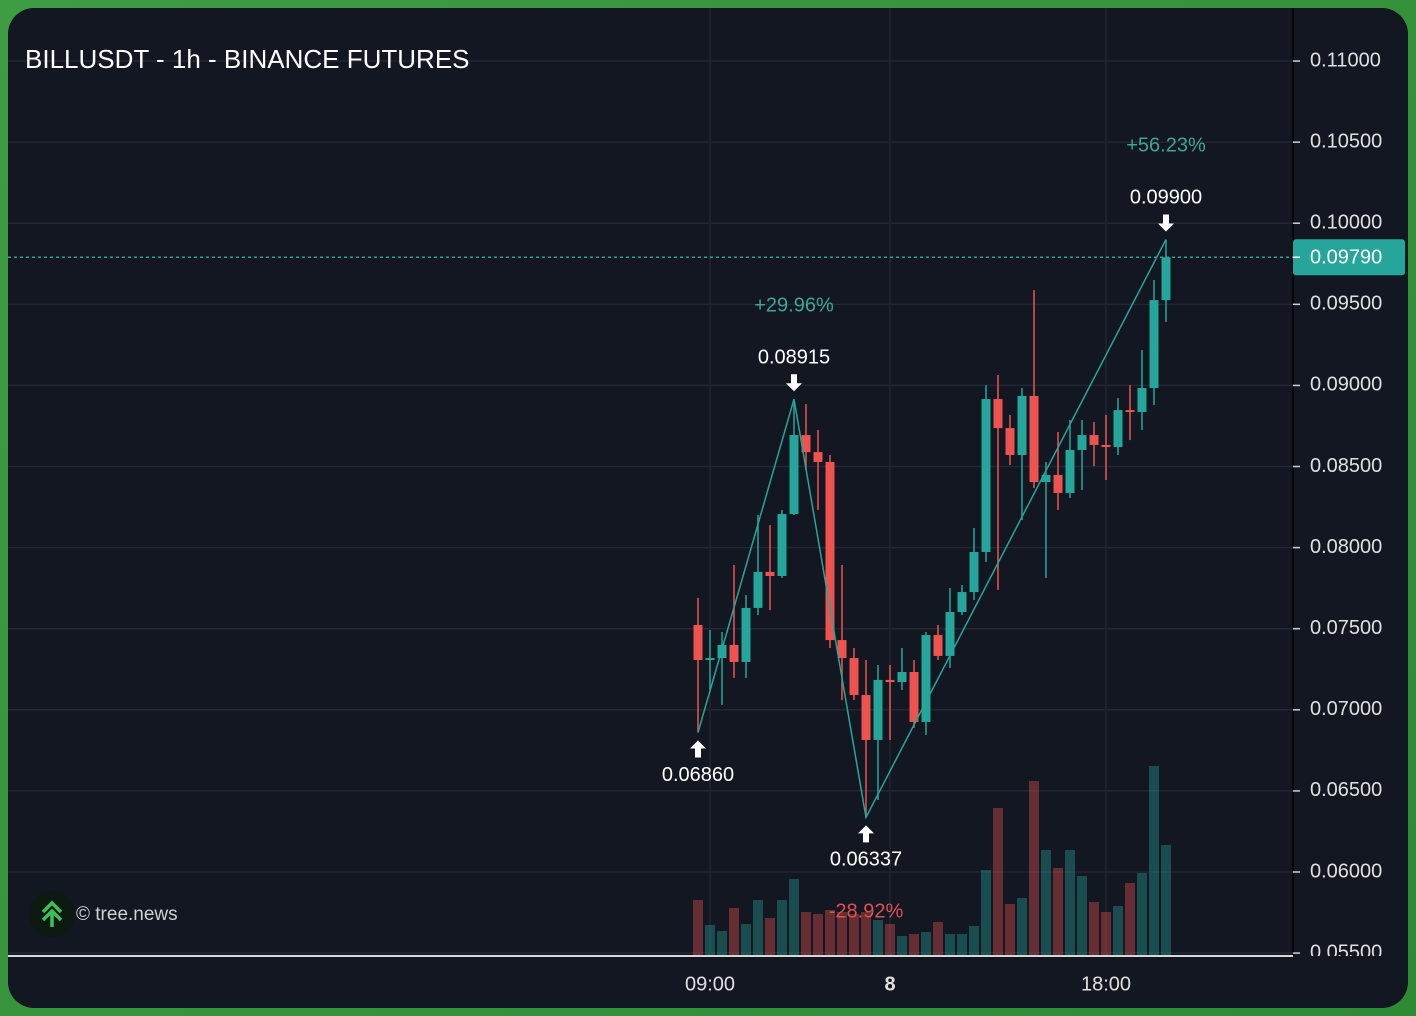 The height and width of the screenshot is (1016, 1416). What do you see at coordinates (889, 984) in the screenshot?
I see `x-tick-label: 8` at bounding box center [889, 984].